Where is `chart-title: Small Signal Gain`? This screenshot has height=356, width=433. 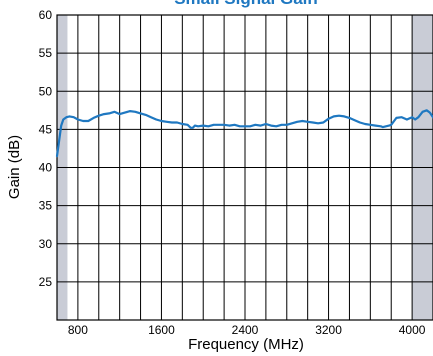 chart-title: Small Signal Gain is located at coordinates (246, 4).